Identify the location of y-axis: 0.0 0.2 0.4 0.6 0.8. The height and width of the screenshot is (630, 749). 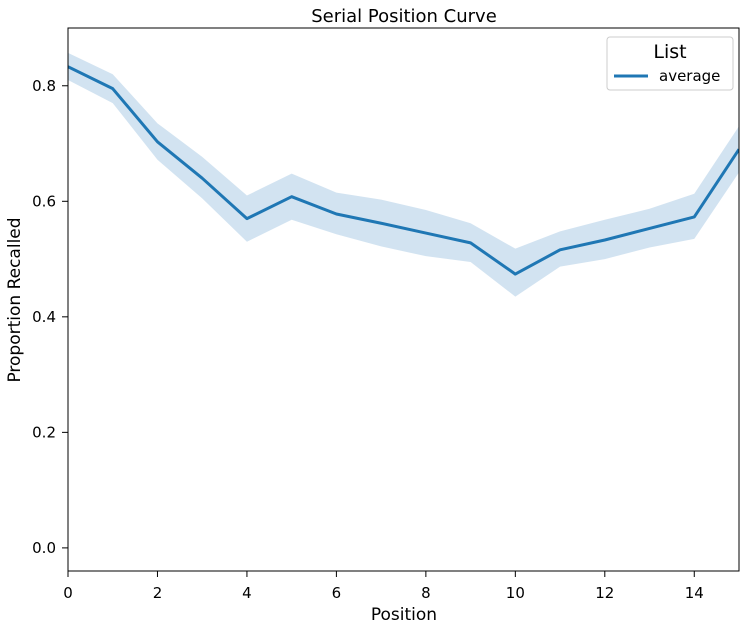
(50, 317).